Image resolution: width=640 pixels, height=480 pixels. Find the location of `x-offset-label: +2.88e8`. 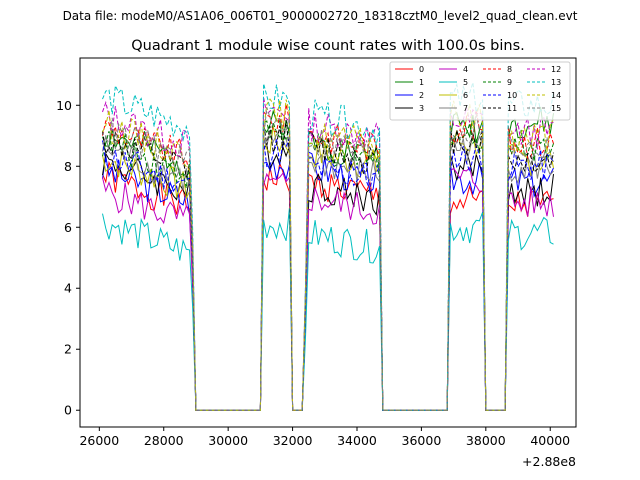

x-offset-label: +2.88e8 is located at coordinates (549, 461).